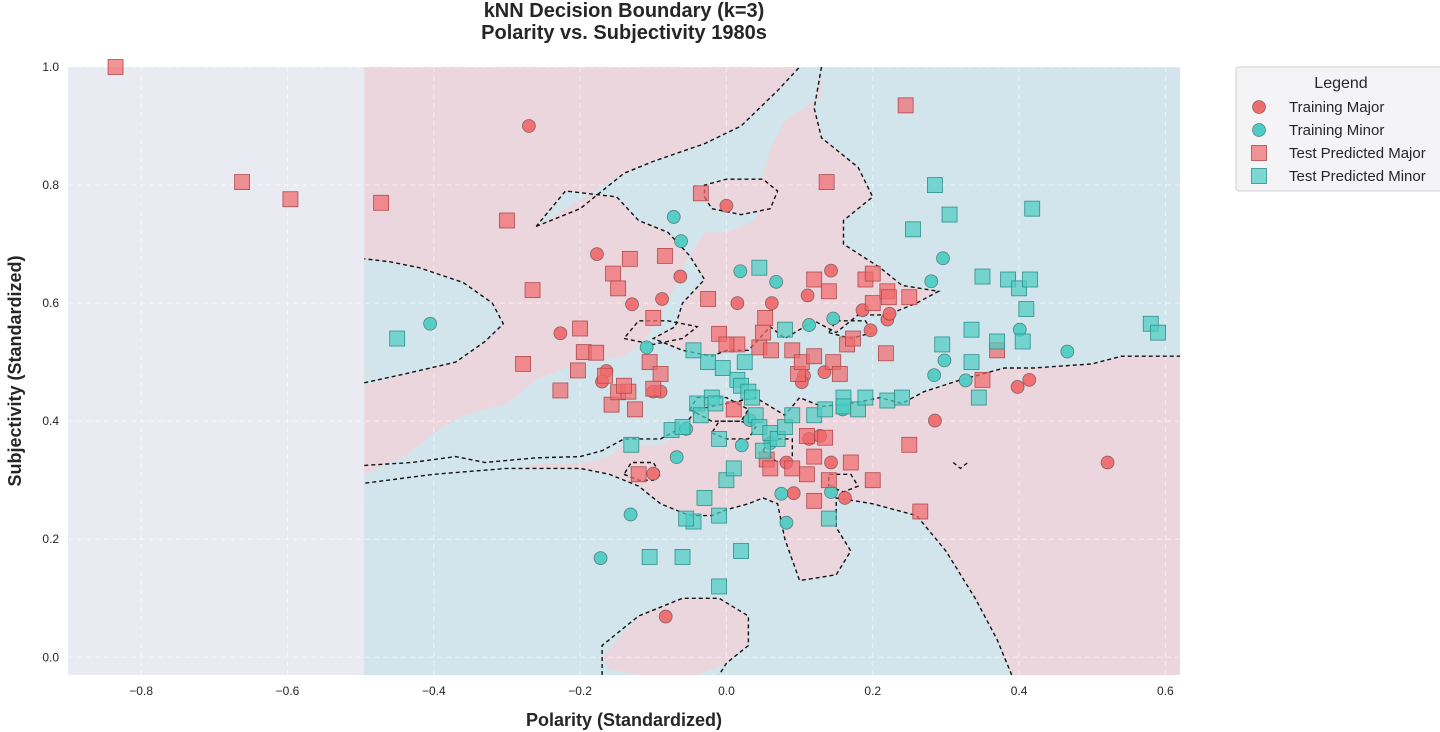  What do you see at coordinates (50, 421) in the screenshot?
I see `y-tick-label: 0.4` at bounding box center [50, 421].